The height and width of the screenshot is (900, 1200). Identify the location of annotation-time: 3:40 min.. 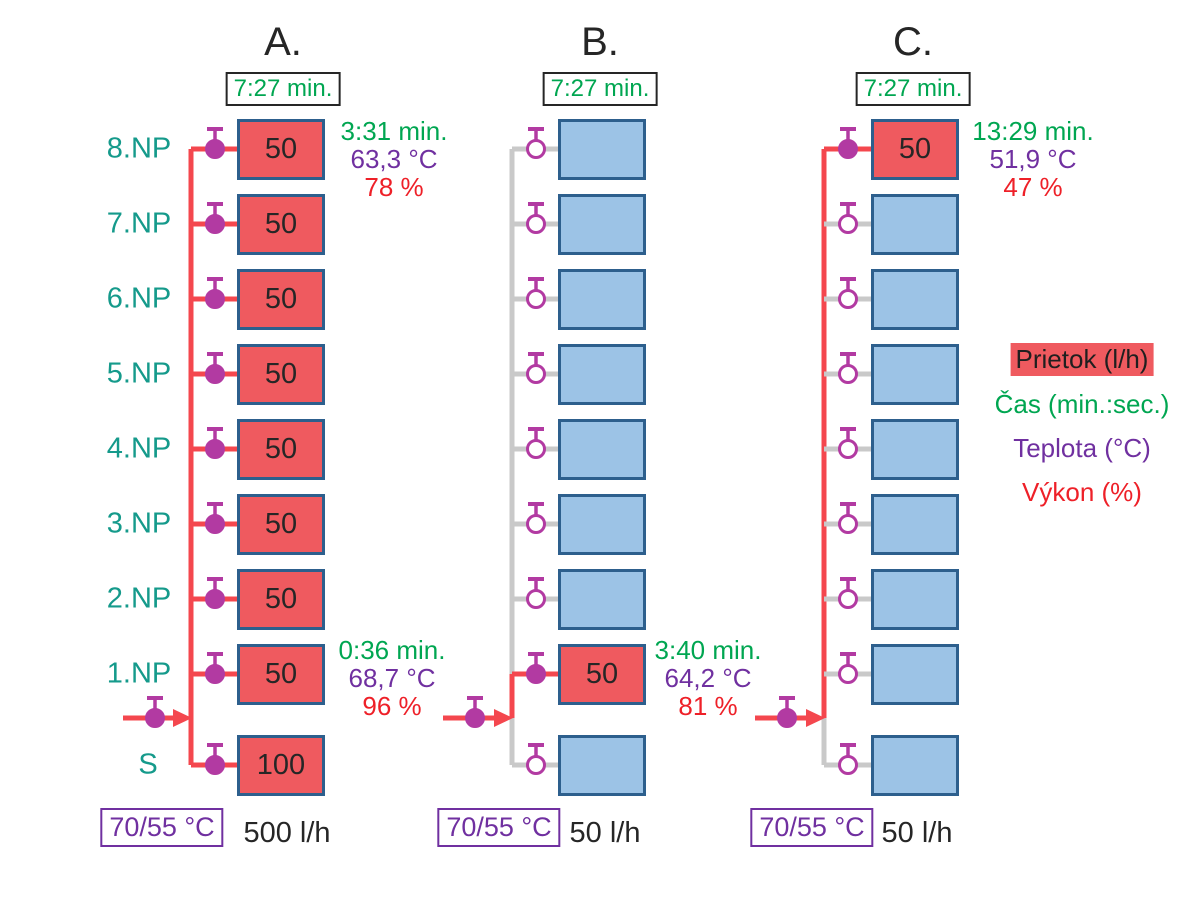
(708, 650).